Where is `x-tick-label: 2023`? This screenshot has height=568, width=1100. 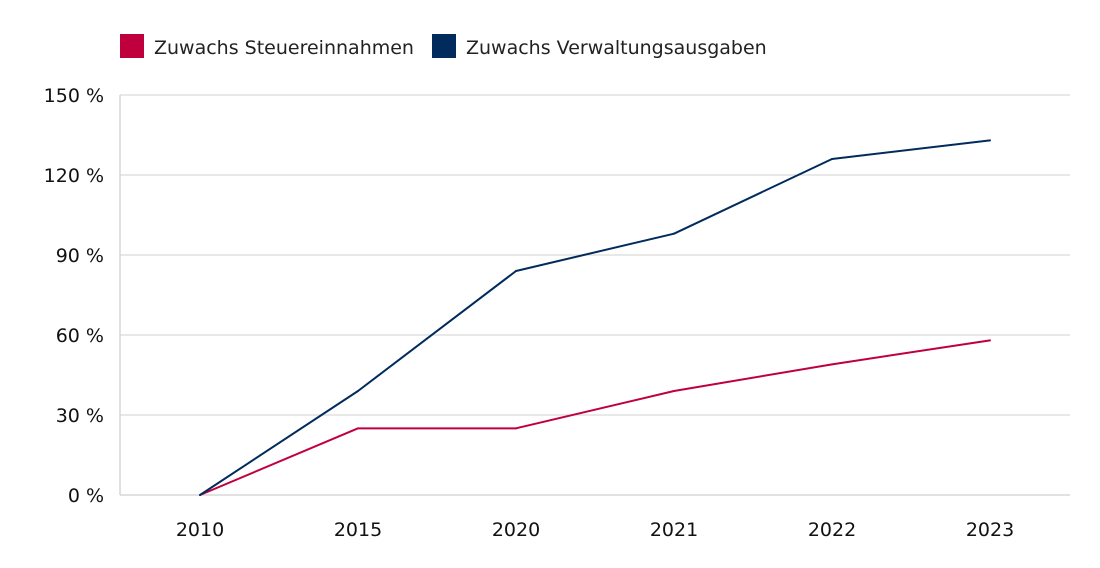
x-tick-label: 2023 is located at coordinates (990, 530).